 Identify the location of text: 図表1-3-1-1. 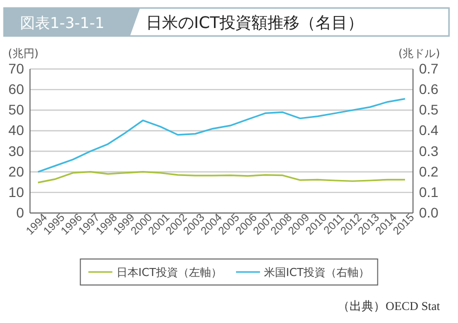
(62, 23).